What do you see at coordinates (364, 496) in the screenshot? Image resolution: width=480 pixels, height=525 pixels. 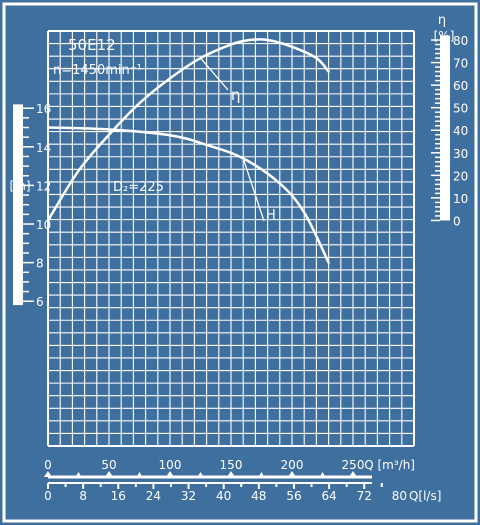 I see `x-axis-ls-tick-label: 72` at bounding box center [364, 496].